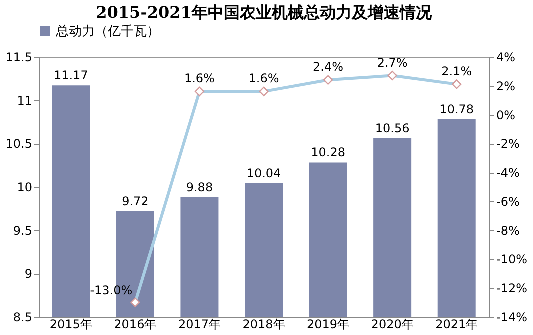 The image size is (533, 335). What do you see at coordinates (22, 317) in the screenshot?
I see `y-tick-label: 8.5` at bounding box center [22, 317].